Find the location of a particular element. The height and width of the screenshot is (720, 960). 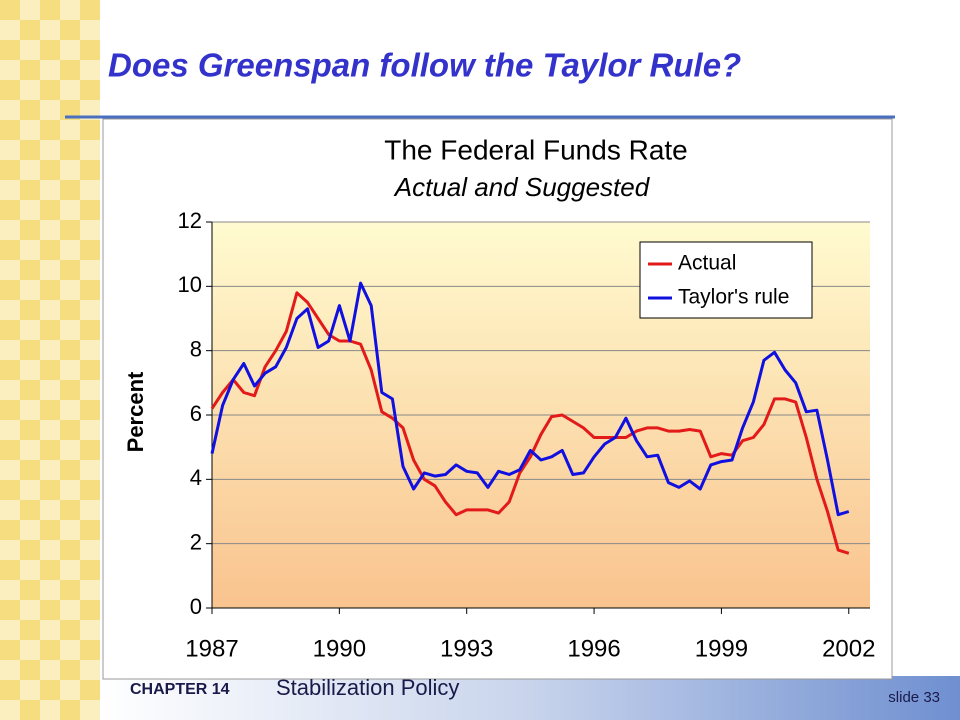

chart-title: The Federal Funds Rate is located at coordinates (536, 149).